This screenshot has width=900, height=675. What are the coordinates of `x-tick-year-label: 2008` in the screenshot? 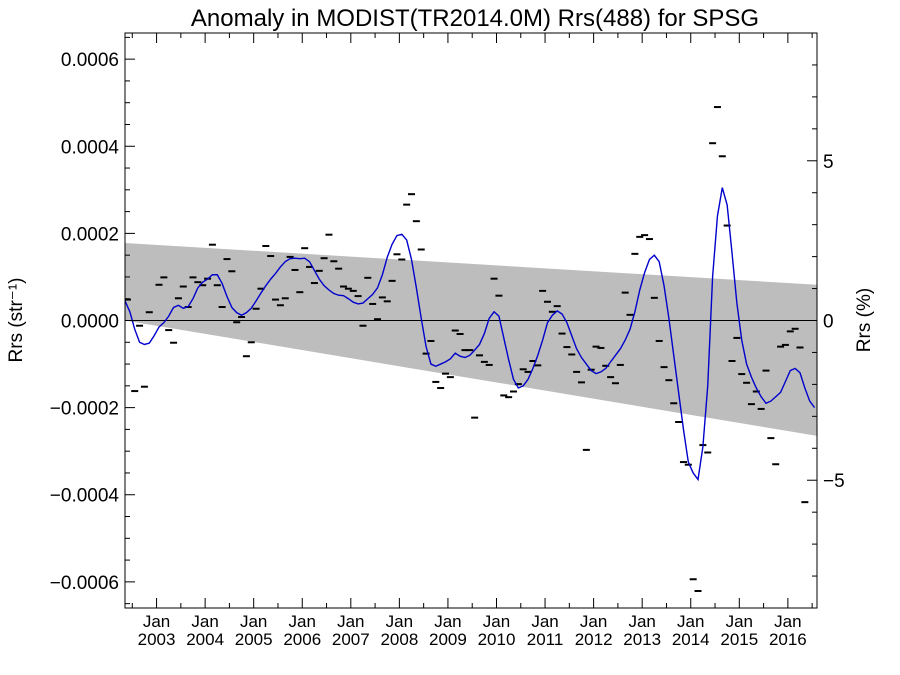 It's located at (399, 639).